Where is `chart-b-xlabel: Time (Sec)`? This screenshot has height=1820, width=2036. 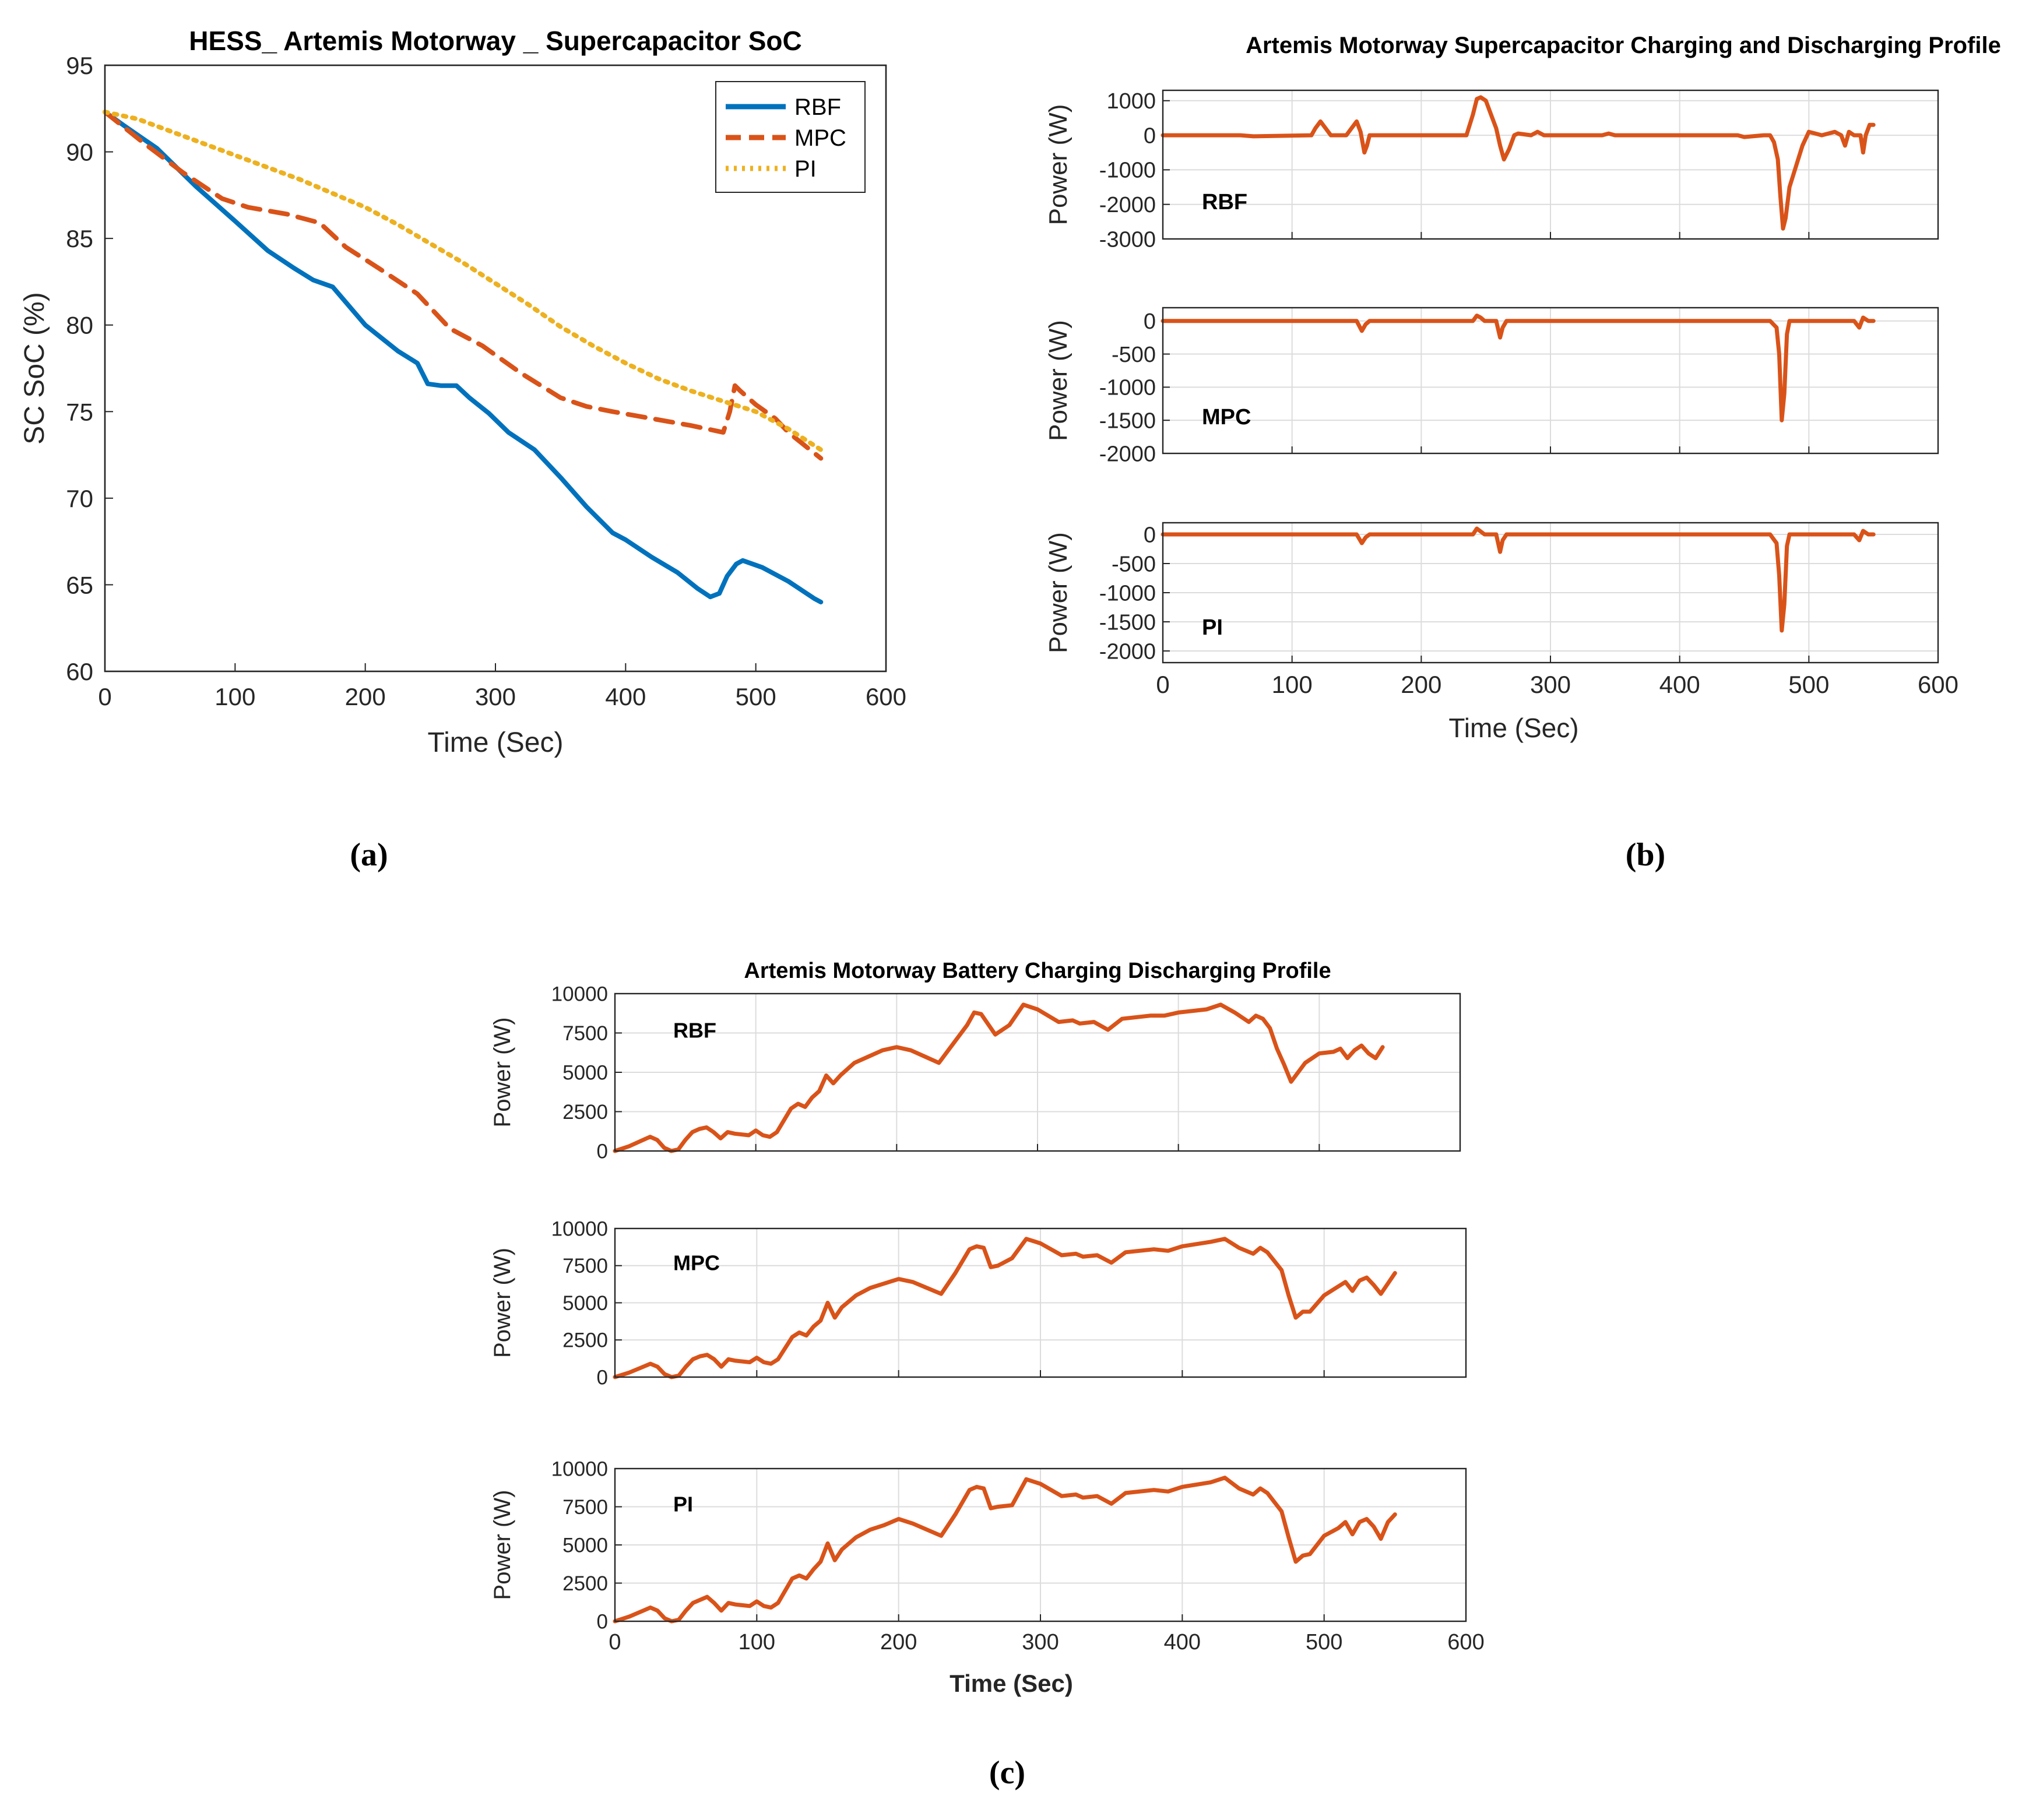
chart-b-xlabel: Time (Sec) is located at coordinates (1513, 728).